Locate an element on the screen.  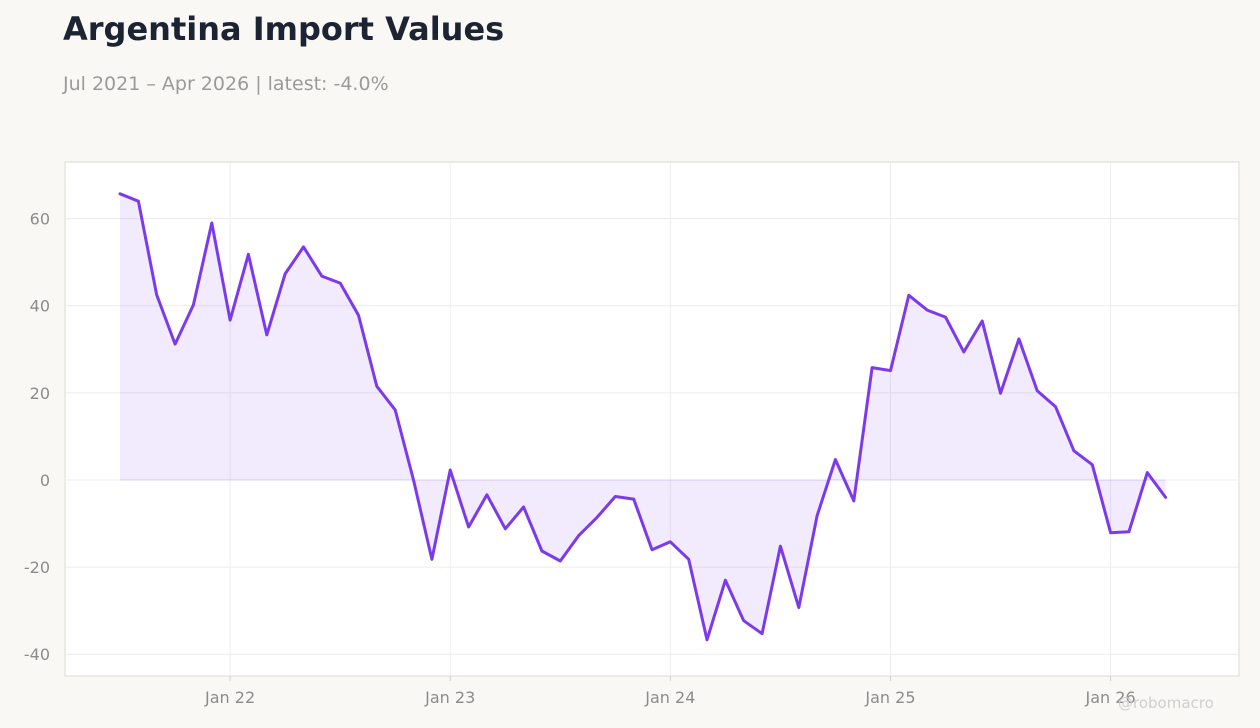
y-tick-label: 40 is located at coordinates (40, 306).